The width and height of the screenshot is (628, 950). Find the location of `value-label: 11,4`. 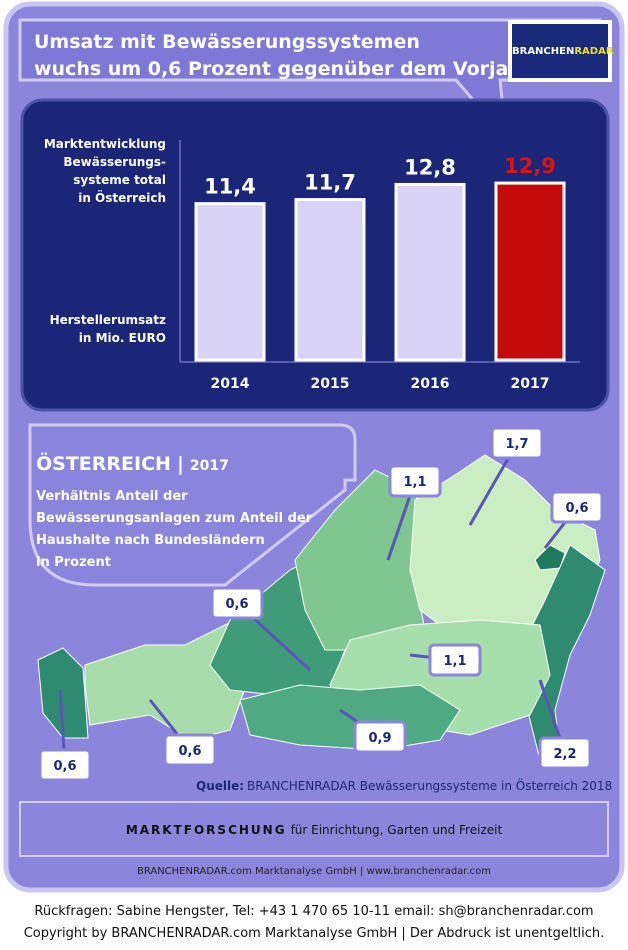

value-label: 11,4 is located at coordinates (230, 187).